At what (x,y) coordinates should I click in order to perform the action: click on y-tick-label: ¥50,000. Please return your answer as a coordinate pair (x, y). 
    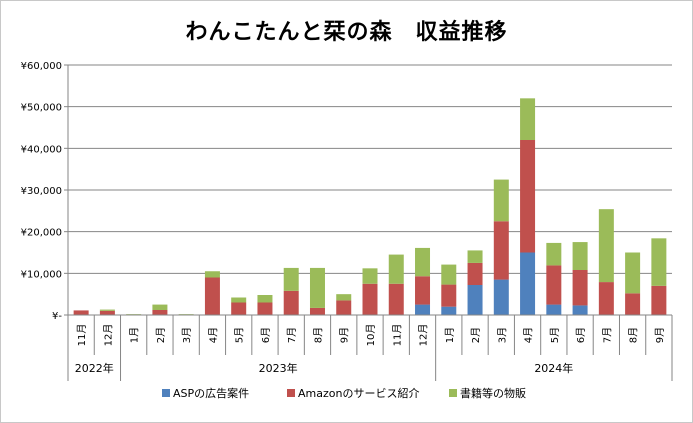
    Looking at the image, I should click on (41, 108).